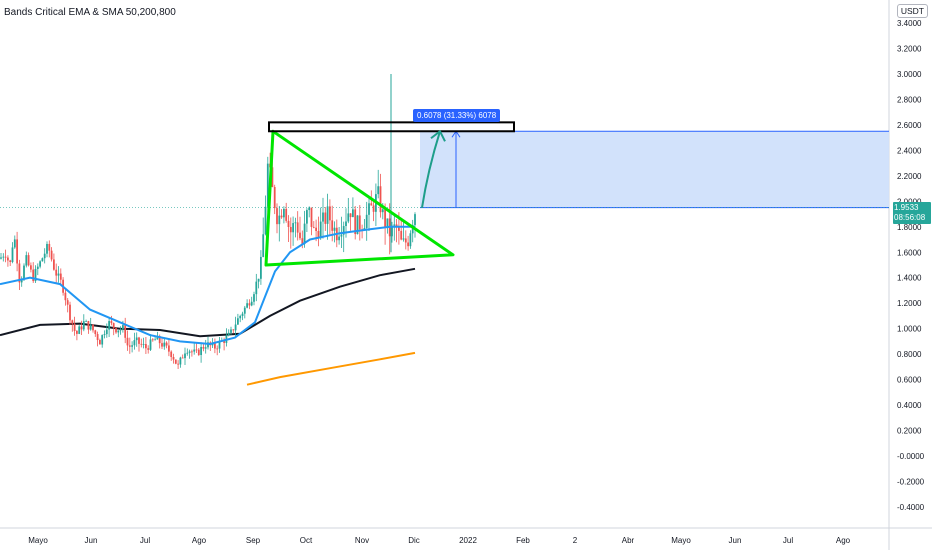  I want to click on y-tick-label: 0.6000, so click(909, 380).